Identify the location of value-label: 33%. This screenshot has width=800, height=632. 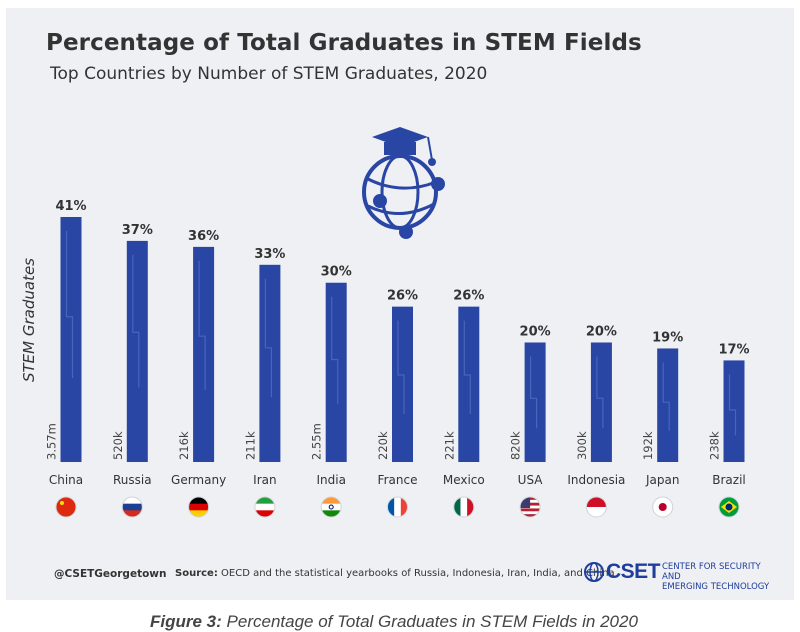
(269, 254).